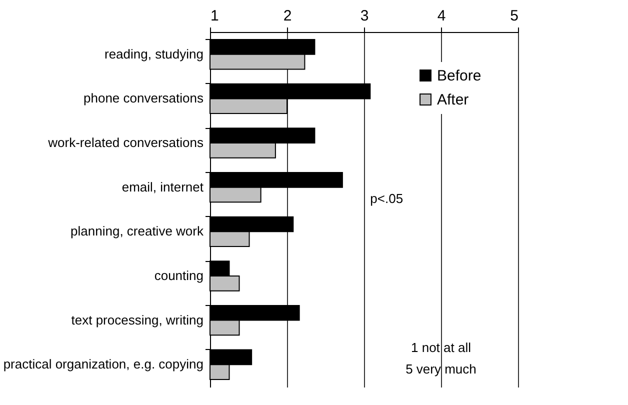 This screenshot has width=628, height=405. What do you see at coordinates (103, 364) in the screenshot?
I see `y-tick-label: practical organization, e.g. copying` at bounding box center [103, 364].